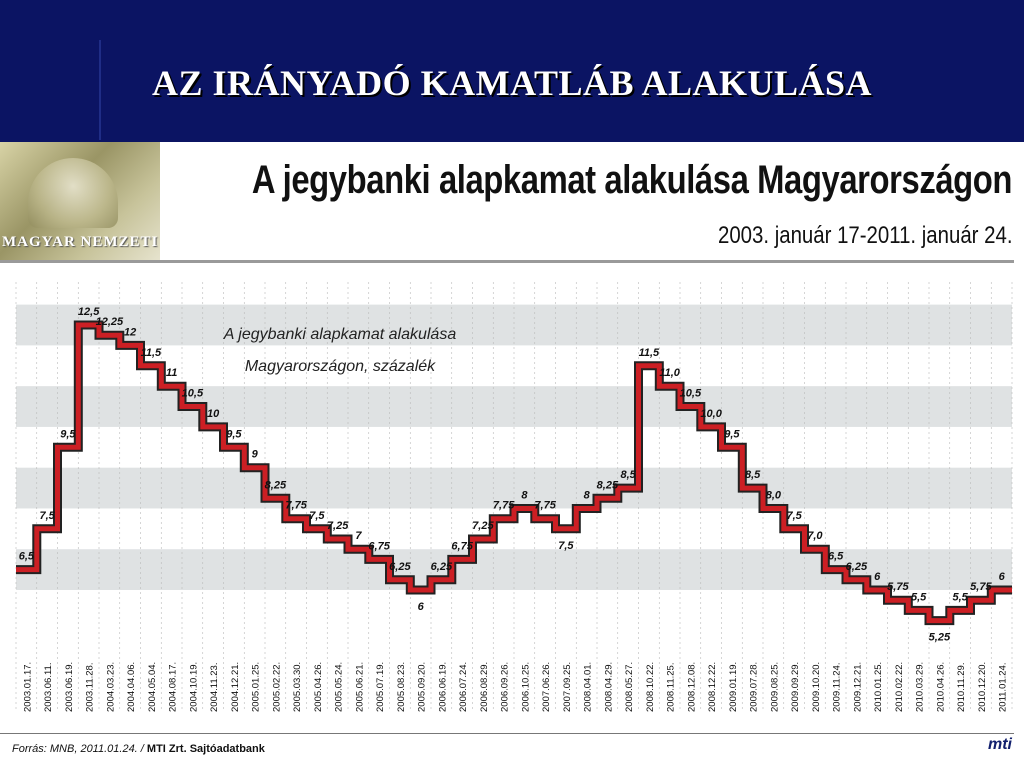  I want to click on grid-band, so click(514, 325).